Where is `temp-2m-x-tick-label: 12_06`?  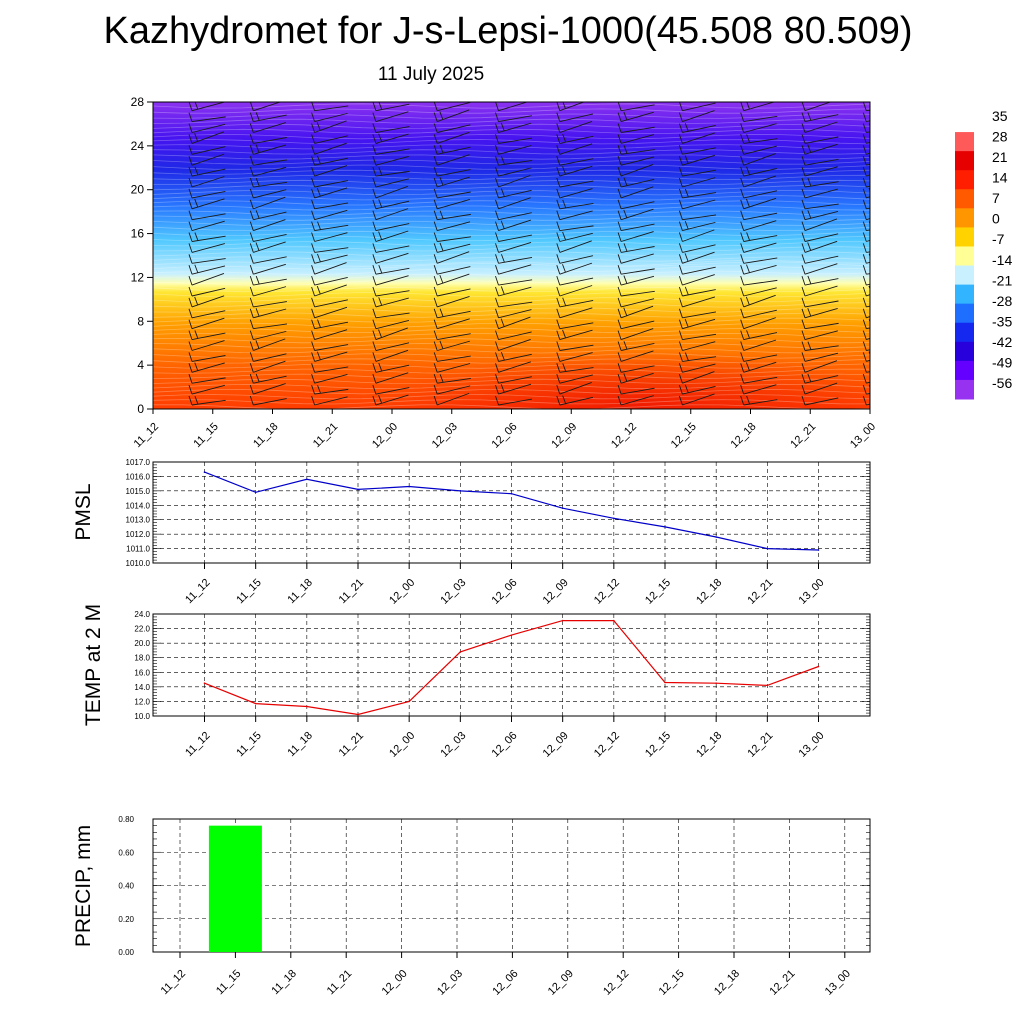 temp-2m-x-tick-label: 12_06 is located at coordinates (505, 745).